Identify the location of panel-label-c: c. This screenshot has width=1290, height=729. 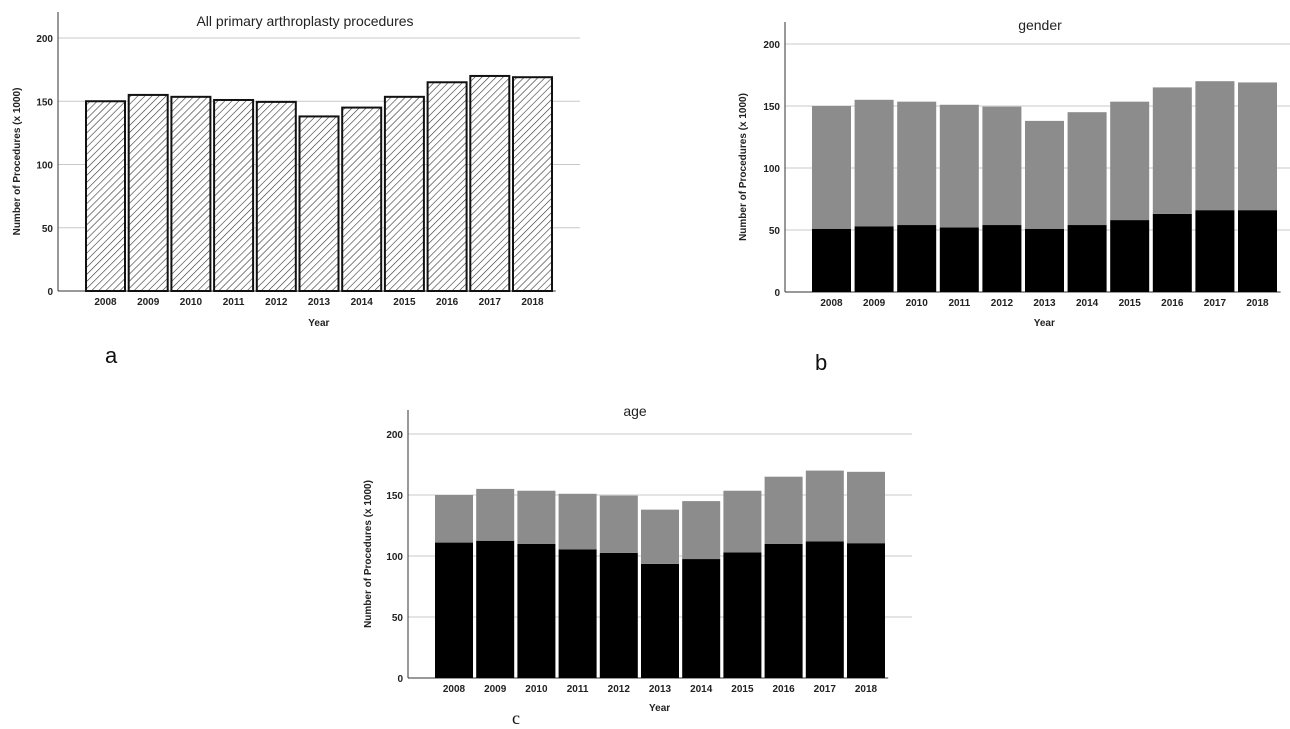
(516, 718).